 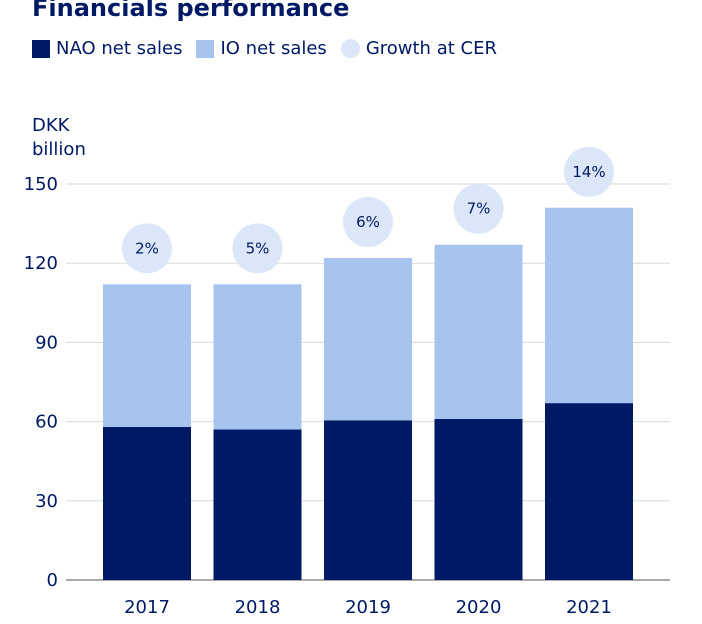 What do you see at coordinates (478, 331) in the screenshot?
I see `bar-io-2020` at bounding box center [478, 331].